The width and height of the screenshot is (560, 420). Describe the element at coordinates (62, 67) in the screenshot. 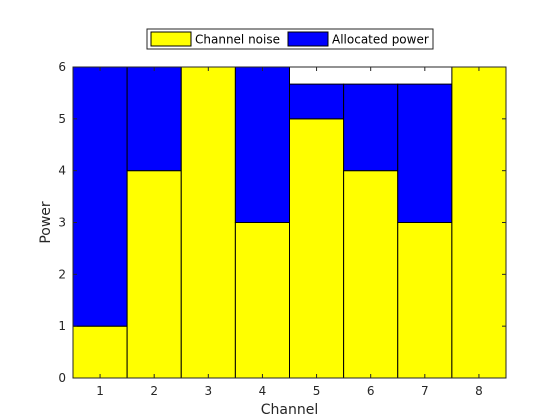

I see `y-tick-label: 6` at that location.